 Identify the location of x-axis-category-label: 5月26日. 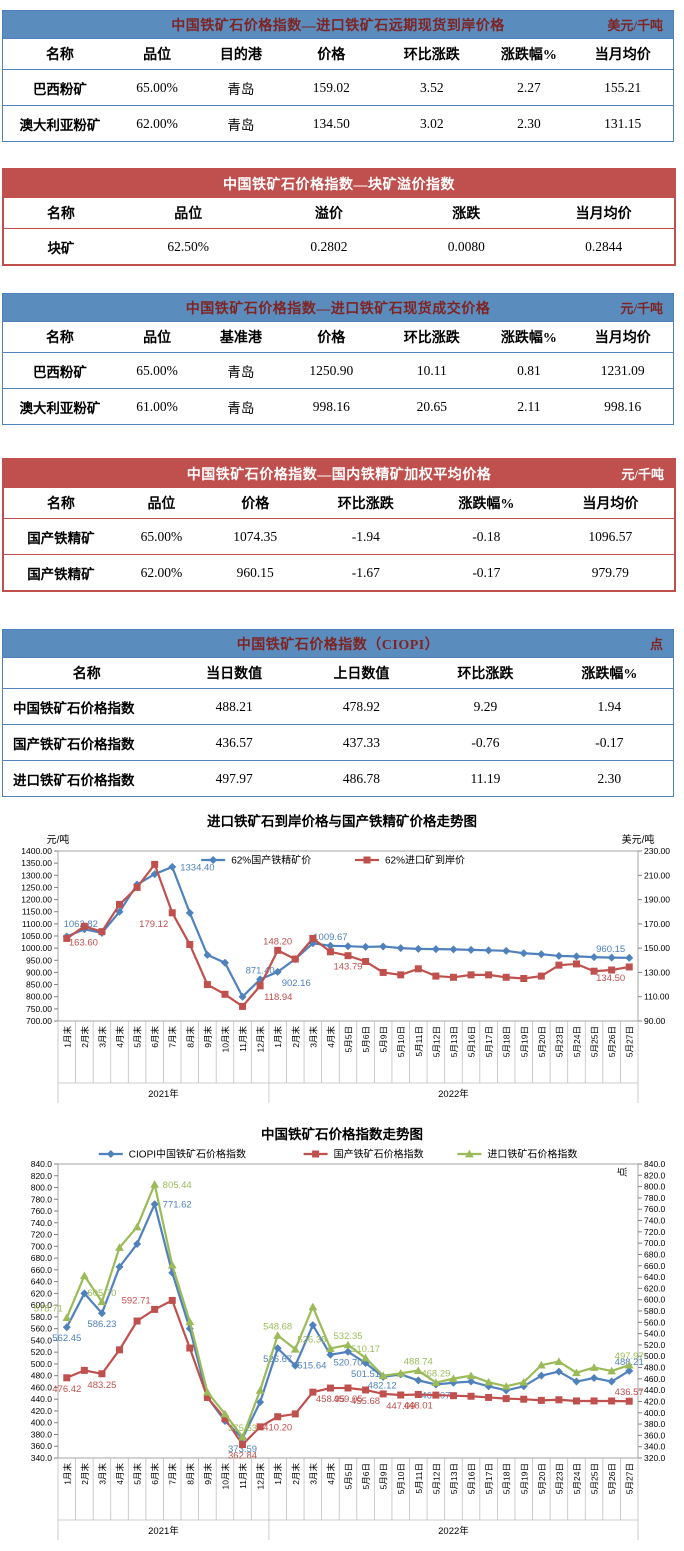
(612, 1041).